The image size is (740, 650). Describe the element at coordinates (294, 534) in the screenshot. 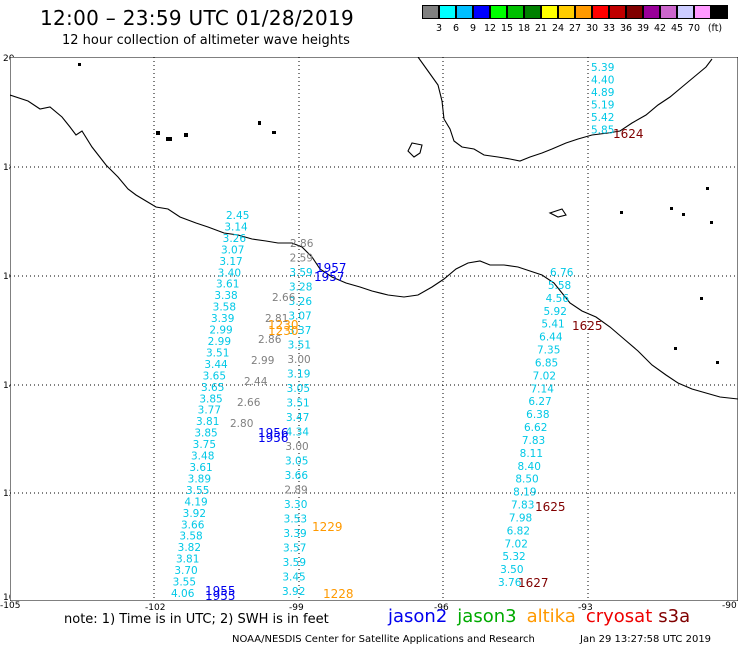

I see `wave-height-label: 3.39` at that location.